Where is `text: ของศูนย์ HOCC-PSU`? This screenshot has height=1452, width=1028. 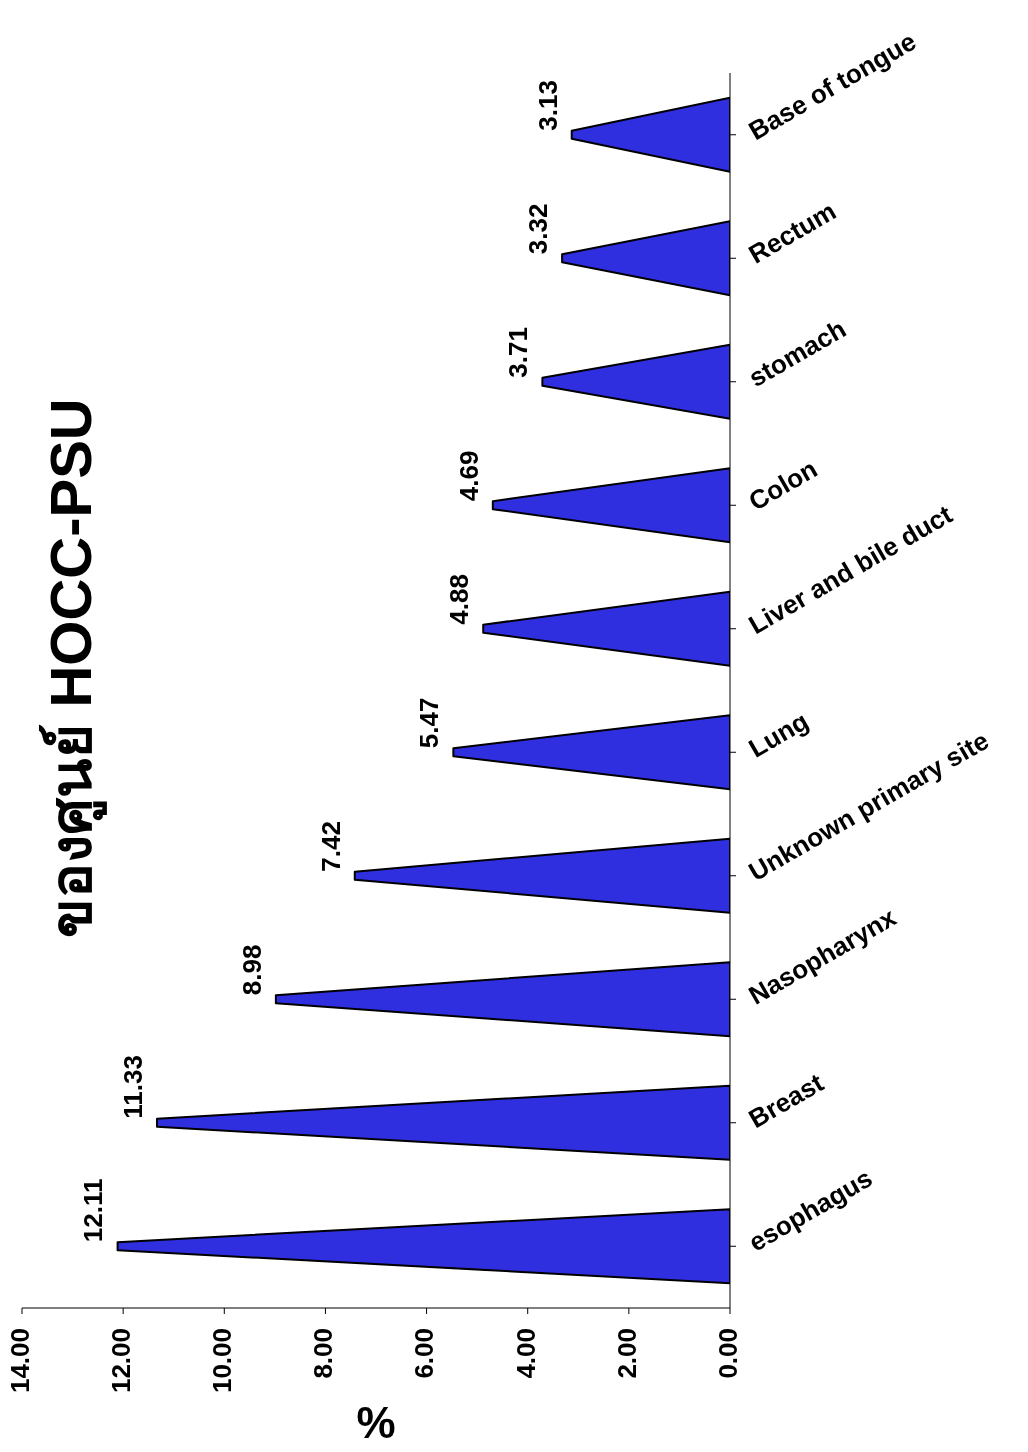 text: ของศูนย์ HOCC-PSU is located at coordinates (72, 668).